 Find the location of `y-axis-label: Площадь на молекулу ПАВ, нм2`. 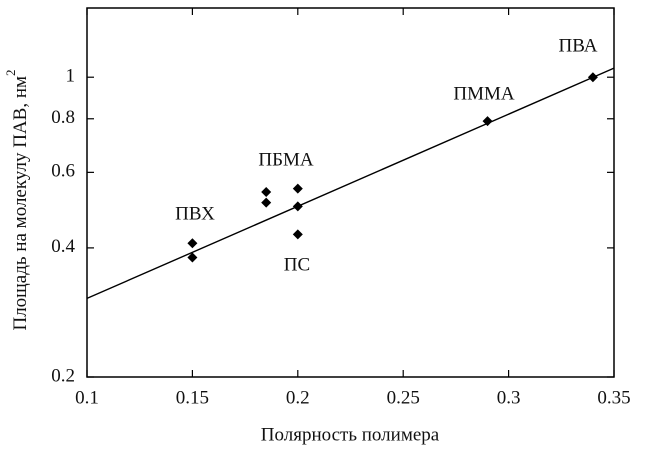

y-axis-label: Площадь на молекулу ПАВ, нм2 is located at coordinates (17, 199).